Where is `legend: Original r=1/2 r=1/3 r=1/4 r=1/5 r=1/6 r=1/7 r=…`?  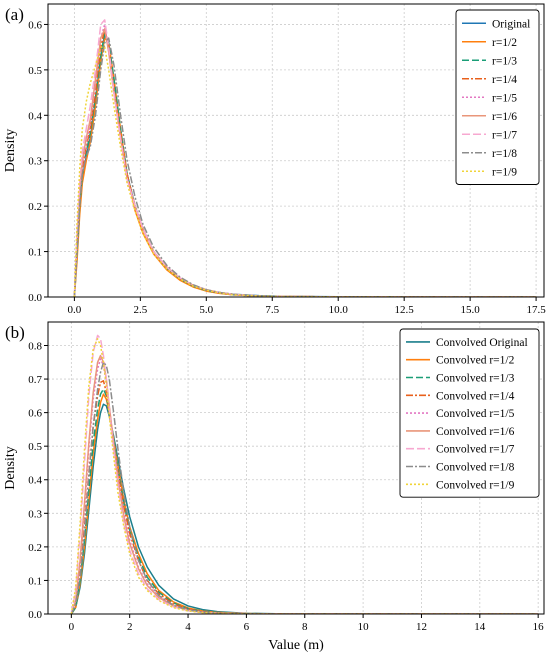 legend: Original r=1/2 r=1/3 r=1/4 r=1/5 r=1/6 r=1/7 r=… is located at coordinates (497, 97).